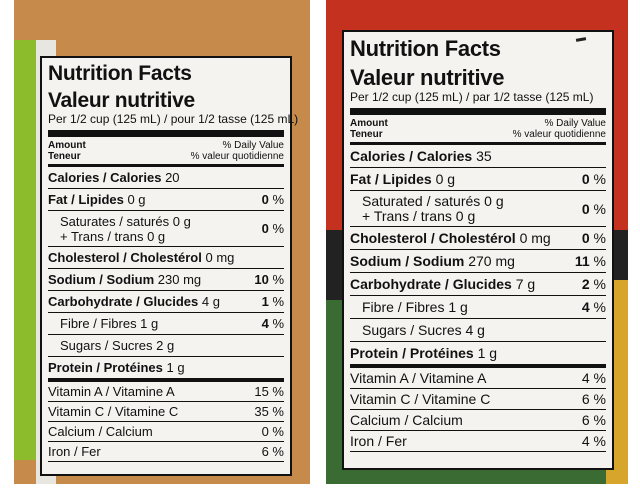 Image resolution: width=640 pixels, height=495 pixels. What do you see at coordinates (478, 156) in the screenshot?
I see `calories-row: Calories / Calories 35` at bounding box center [478, 156].